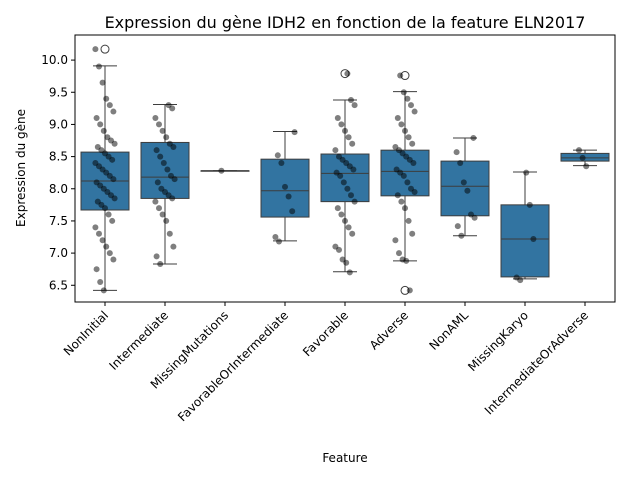  I want to click on x-axis-label: Feature, so click(344, 458).